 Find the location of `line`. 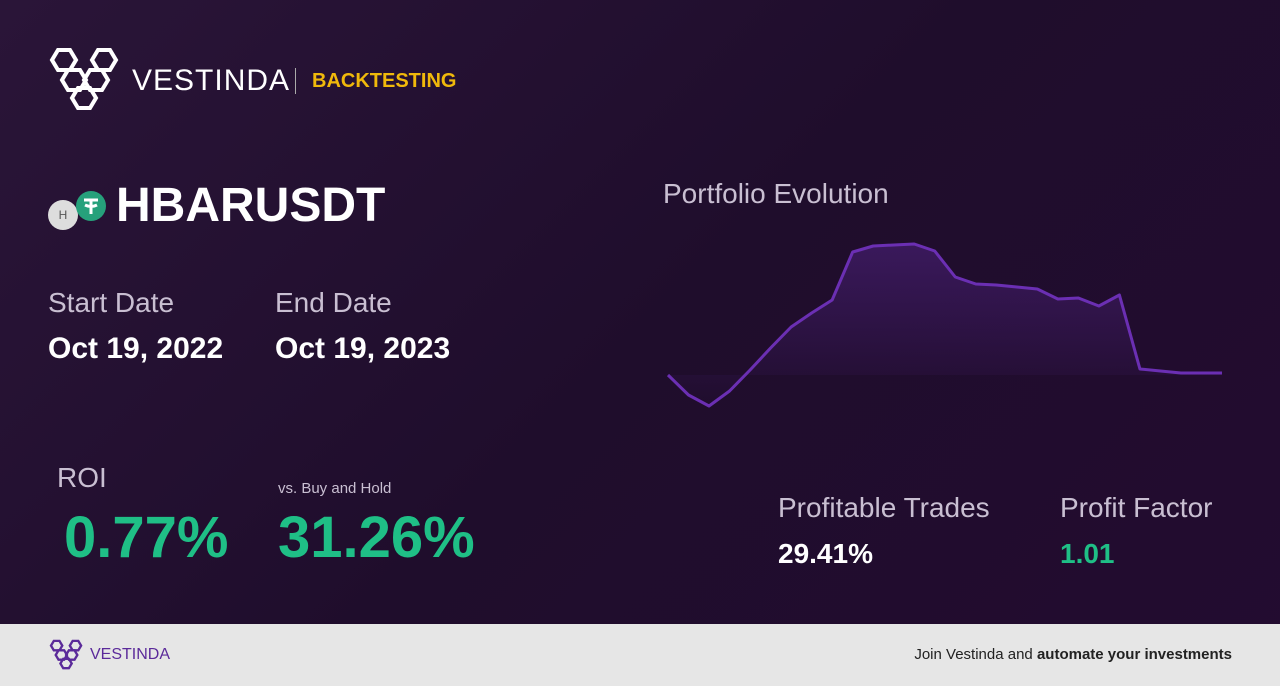

line is located at coordinates (944, 325).